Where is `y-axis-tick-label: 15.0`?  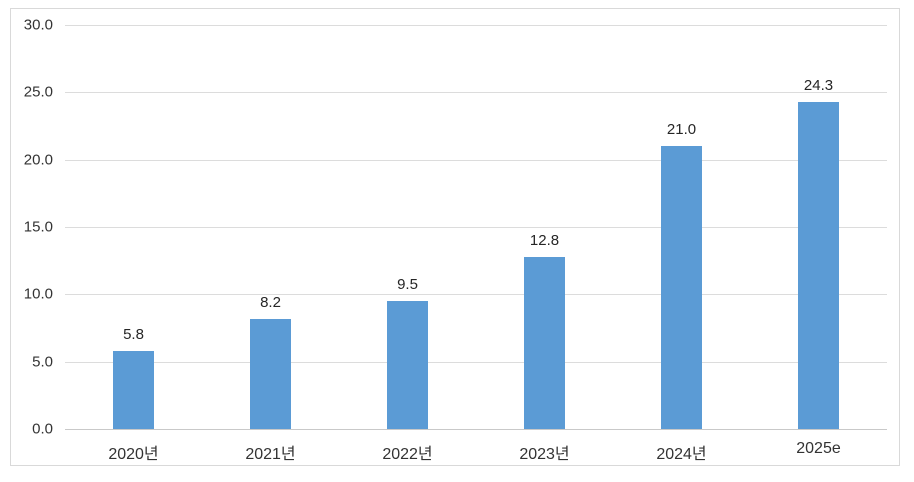
y-axis-tick-label: 15.0 is located at coordinates (38, 227).